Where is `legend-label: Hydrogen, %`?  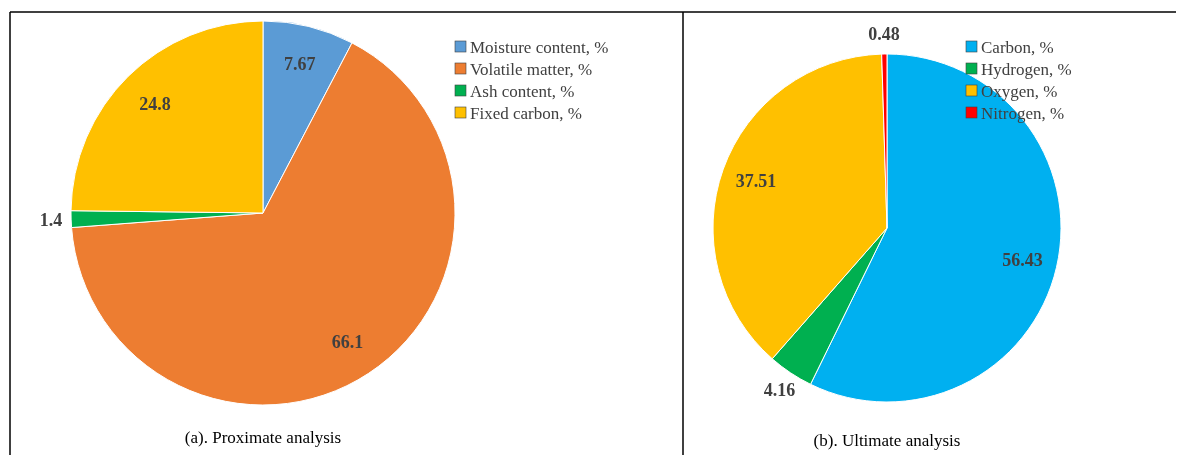 legend-label: Hydrogen, % is located at coordinates (1026, 69).